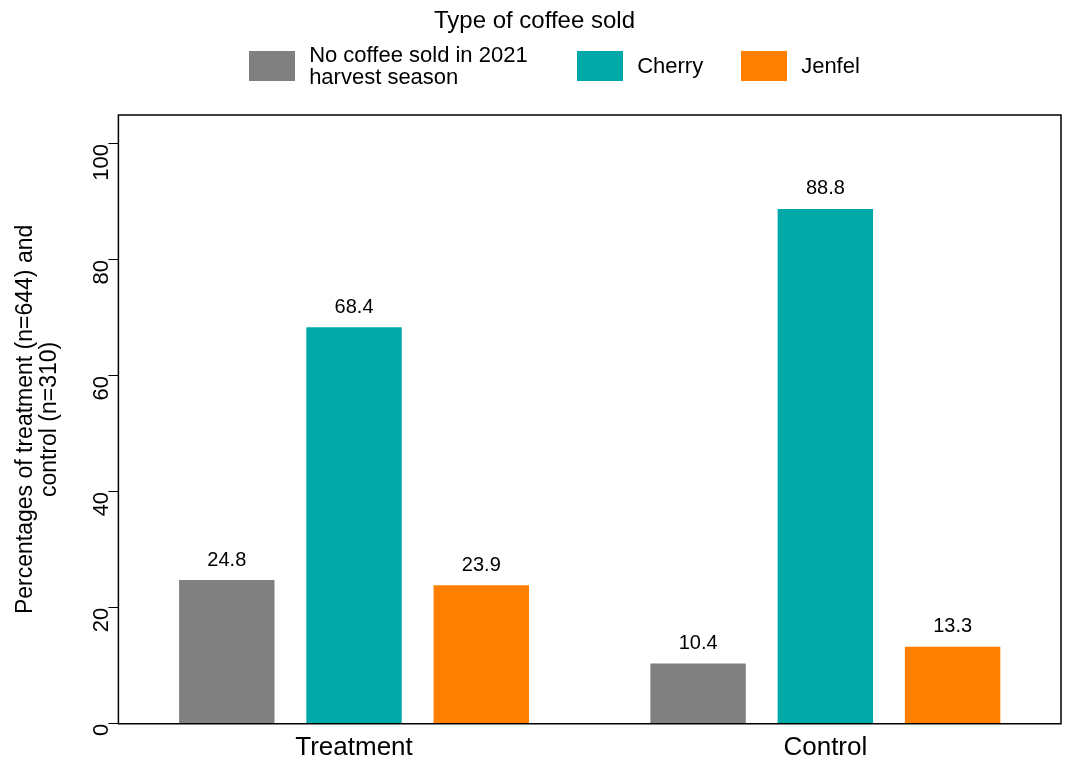 This screenshot has width=1069, height=771. What do you see at coordinates (670, 65) in the screenshot?
I see `legend-label: Cherry` at bounding box center [670, 65].